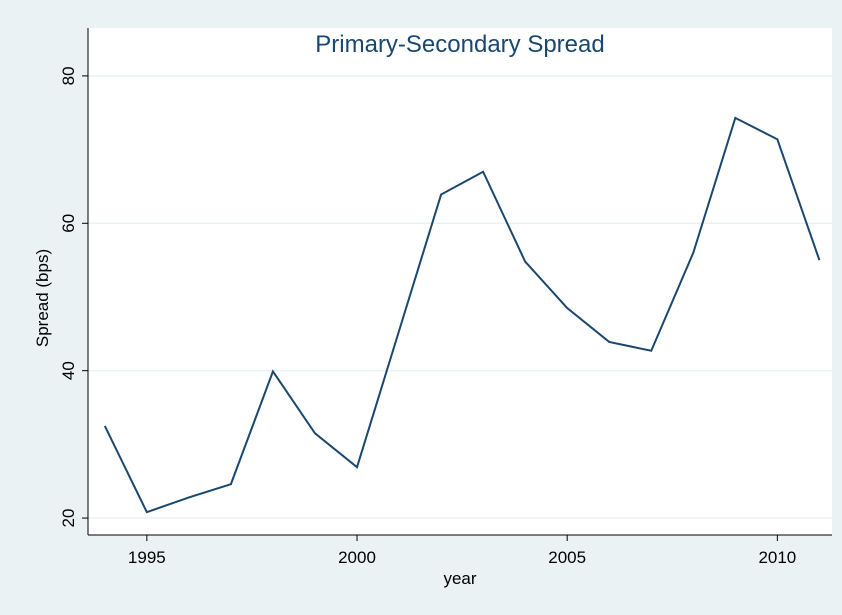  What do you see at coordinates (68, 518) in the screenshot?
I see `y-tick-label: 20` at bounding box center [68, 518].